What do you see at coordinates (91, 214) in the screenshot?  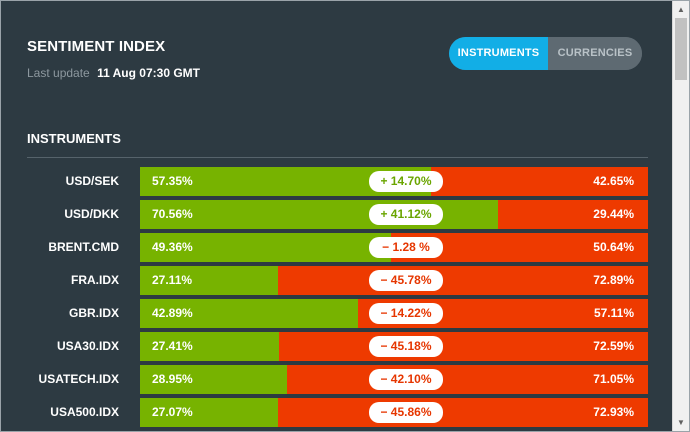 I see `instrument-label: USD/DKK` at bounding box center [91, 214].